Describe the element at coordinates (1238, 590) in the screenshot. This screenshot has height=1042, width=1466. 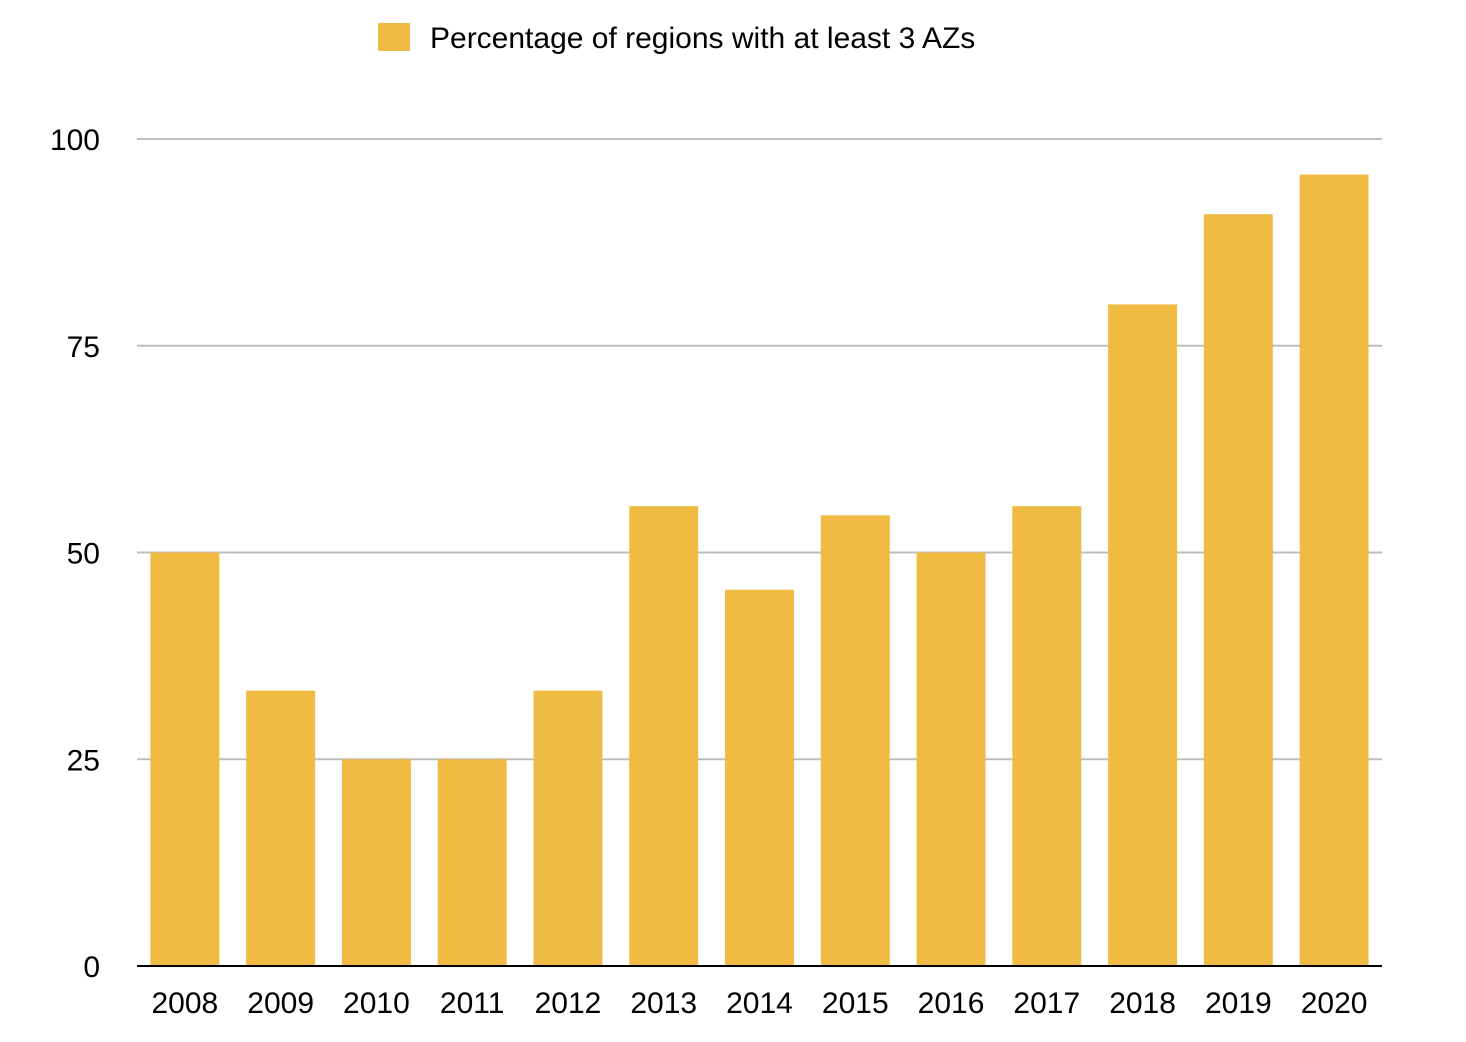
I see `bar-2019` at that location.